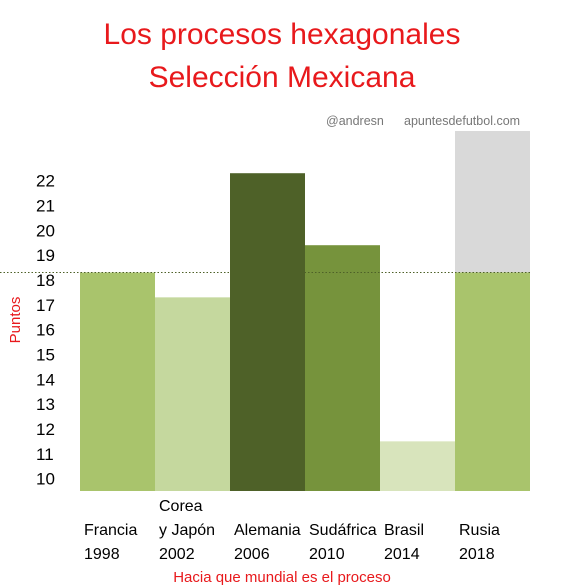 This screenshot has width=588, height=588. Describe the element at coordinates (343, 542) in the screenshot. I see `x-tick-label: Sudáfrica 2010` at that location.